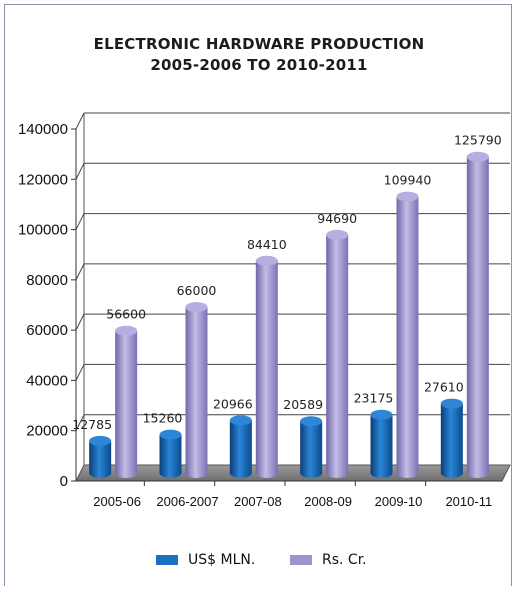 This screenshot has height=590, width=518. What do you see at coordinates (197, 290) in the screenshot?
I see `data-label: 66000` at bounding box center [197, 290].